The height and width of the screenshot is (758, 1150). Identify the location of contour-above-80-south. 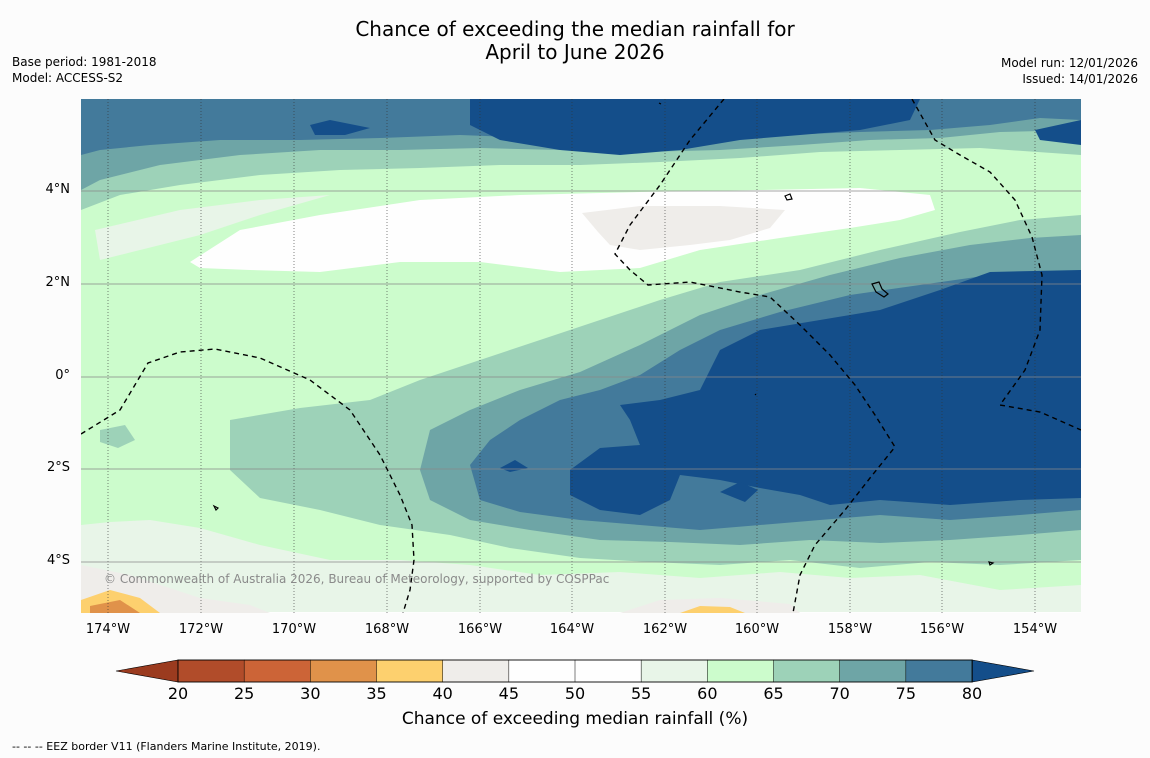
(825, 392).